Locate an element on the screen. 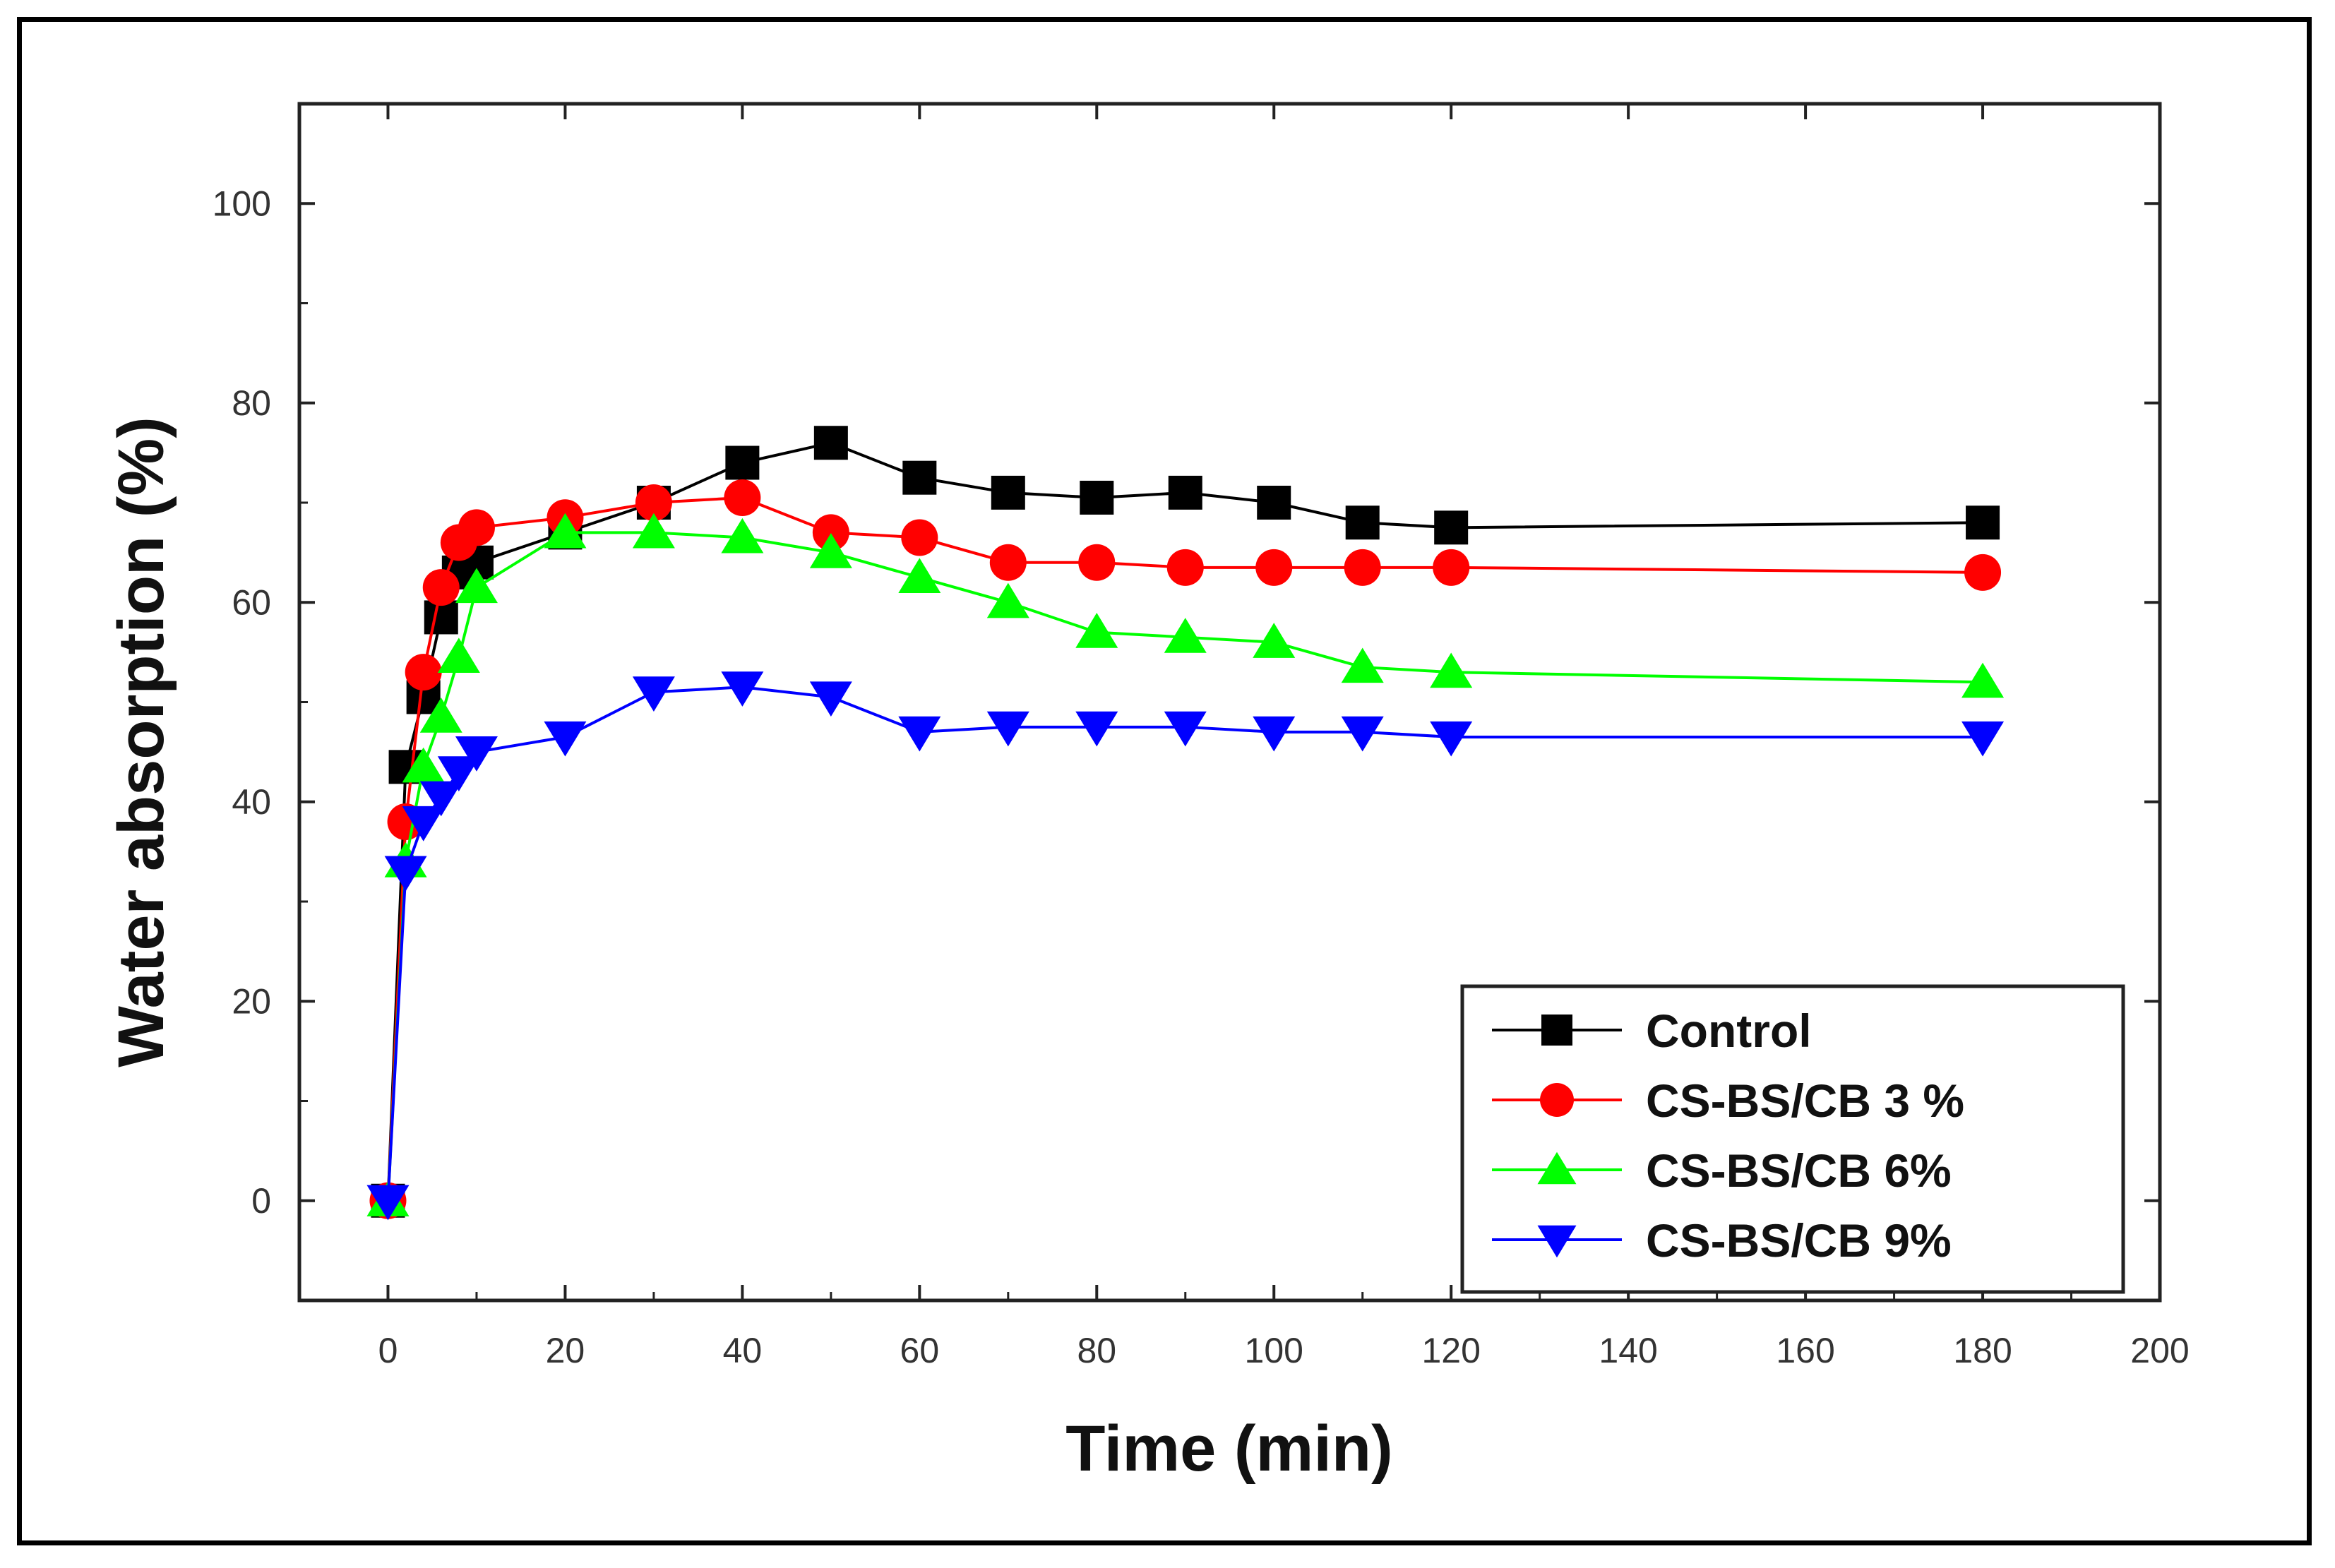 The image size is (2335, 1568). legend-entry: CS-BS/CB 3 % is located at coordinates (1728, 1101).